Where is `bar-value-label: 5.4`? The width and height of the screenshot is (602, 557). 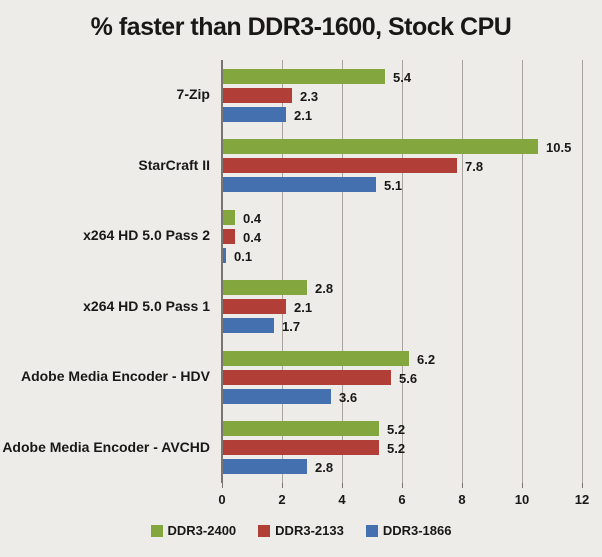 bar-value-label: 5.4 is located at coordinates (402, 77).